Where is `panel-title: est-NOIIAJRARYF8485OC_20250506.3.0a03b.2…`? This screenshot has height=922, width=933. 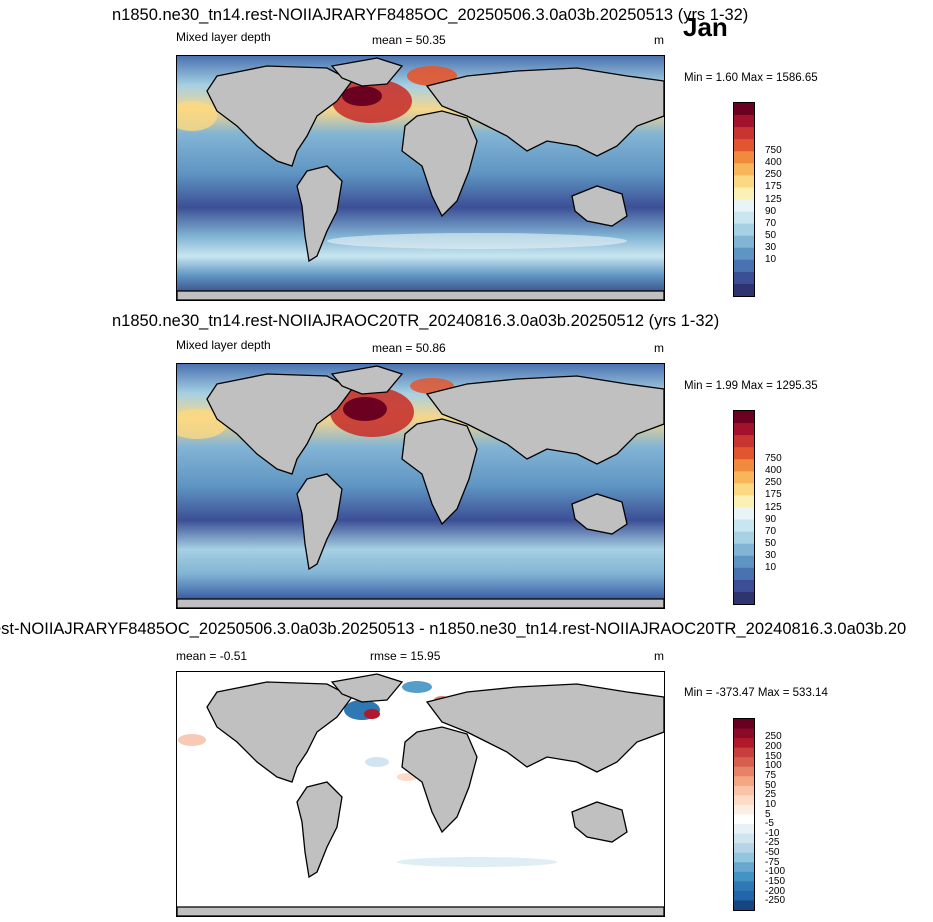
panel-title: est-NOIIAJRARYF8485OC_20250506.3.0a03b.2… is located at coordinates (453, 629).